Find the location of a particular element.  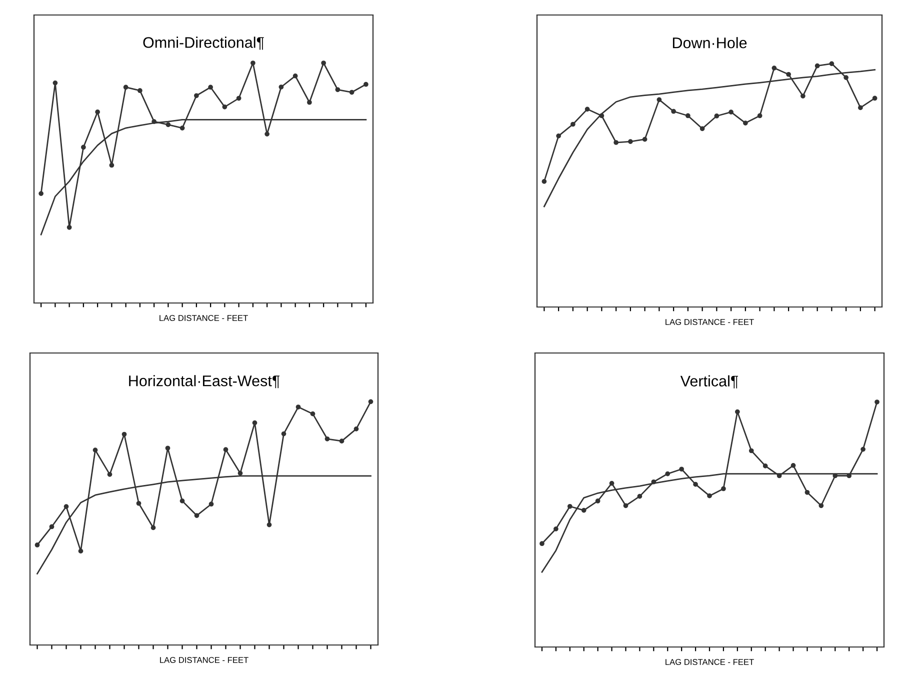

chart-title: Horizontal·East-West¶ is located at coordinates (204, 381).